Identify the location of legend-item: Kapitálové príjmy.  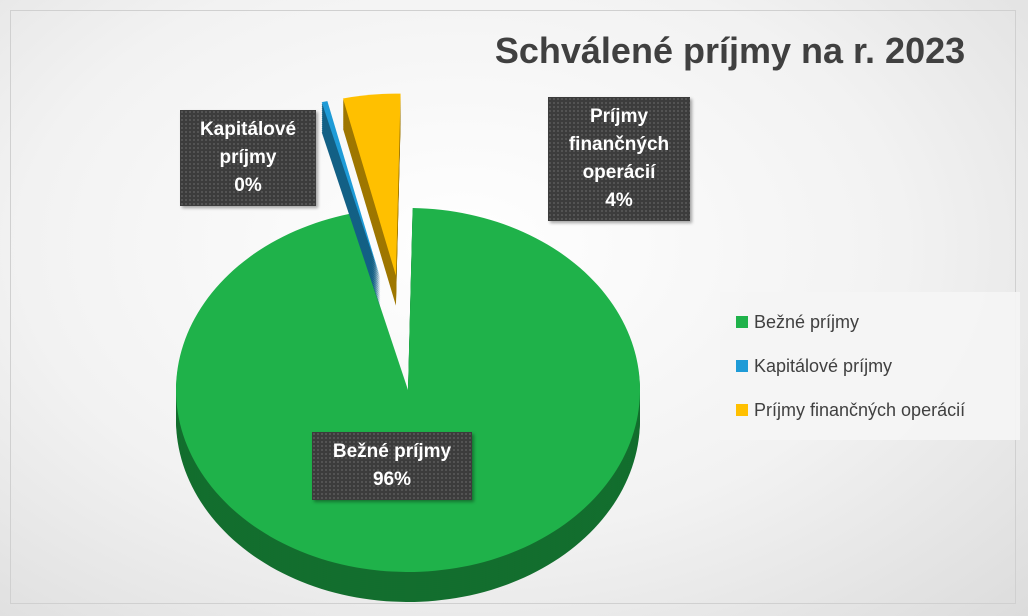
(874, 366).